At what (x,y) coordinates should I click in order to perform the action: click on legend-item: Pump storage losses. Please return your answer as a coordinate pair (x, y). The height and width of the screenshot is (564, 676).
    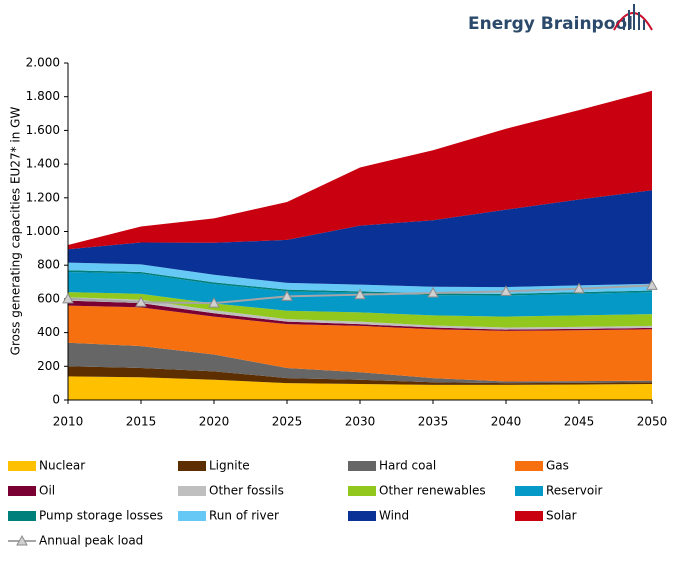
    Looking at the image, I should click on (85, 516).